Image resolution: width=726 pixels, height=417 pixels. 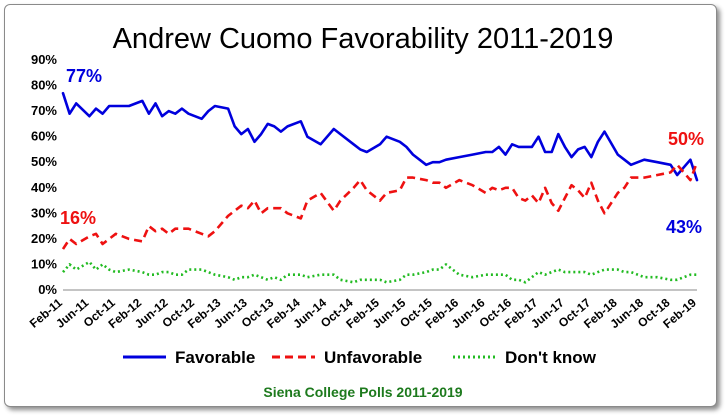 I want to click on legend-label-favorable: Favorable, so click(x=215, y=357).